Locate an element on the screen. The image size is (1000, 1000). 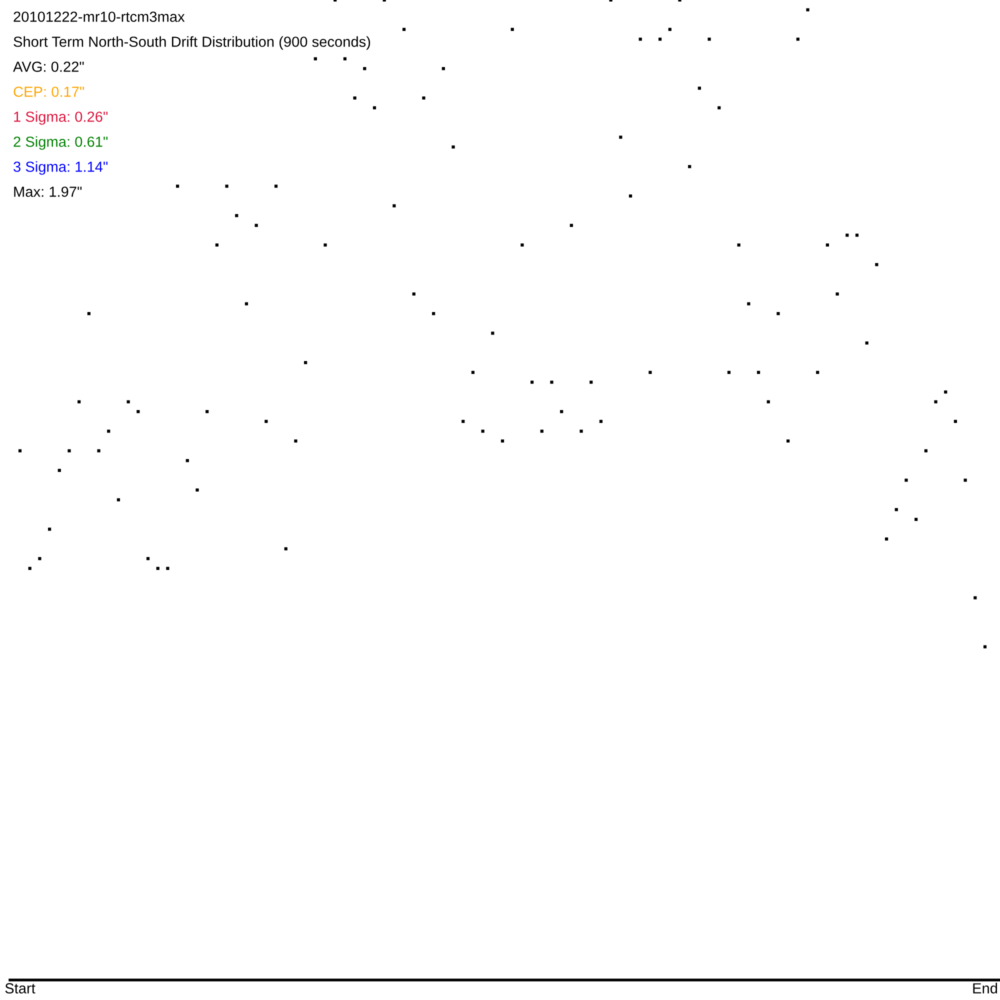
annotation: 3 Sigma: 1.14" is located at coordinates (61, 168).